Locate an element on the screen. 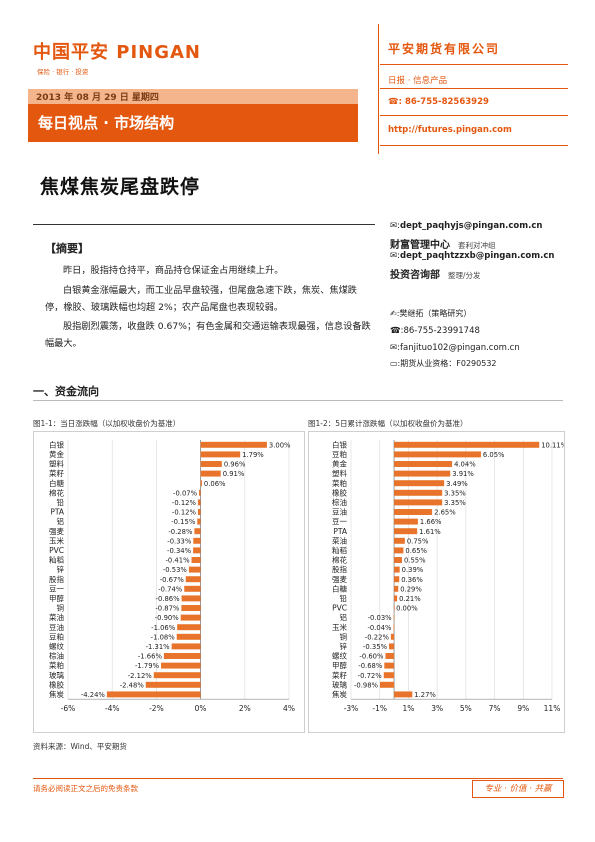 Image resolution: width=595 pixels, height=842 pixels. footer-divider is located at coordinates (298, 778).